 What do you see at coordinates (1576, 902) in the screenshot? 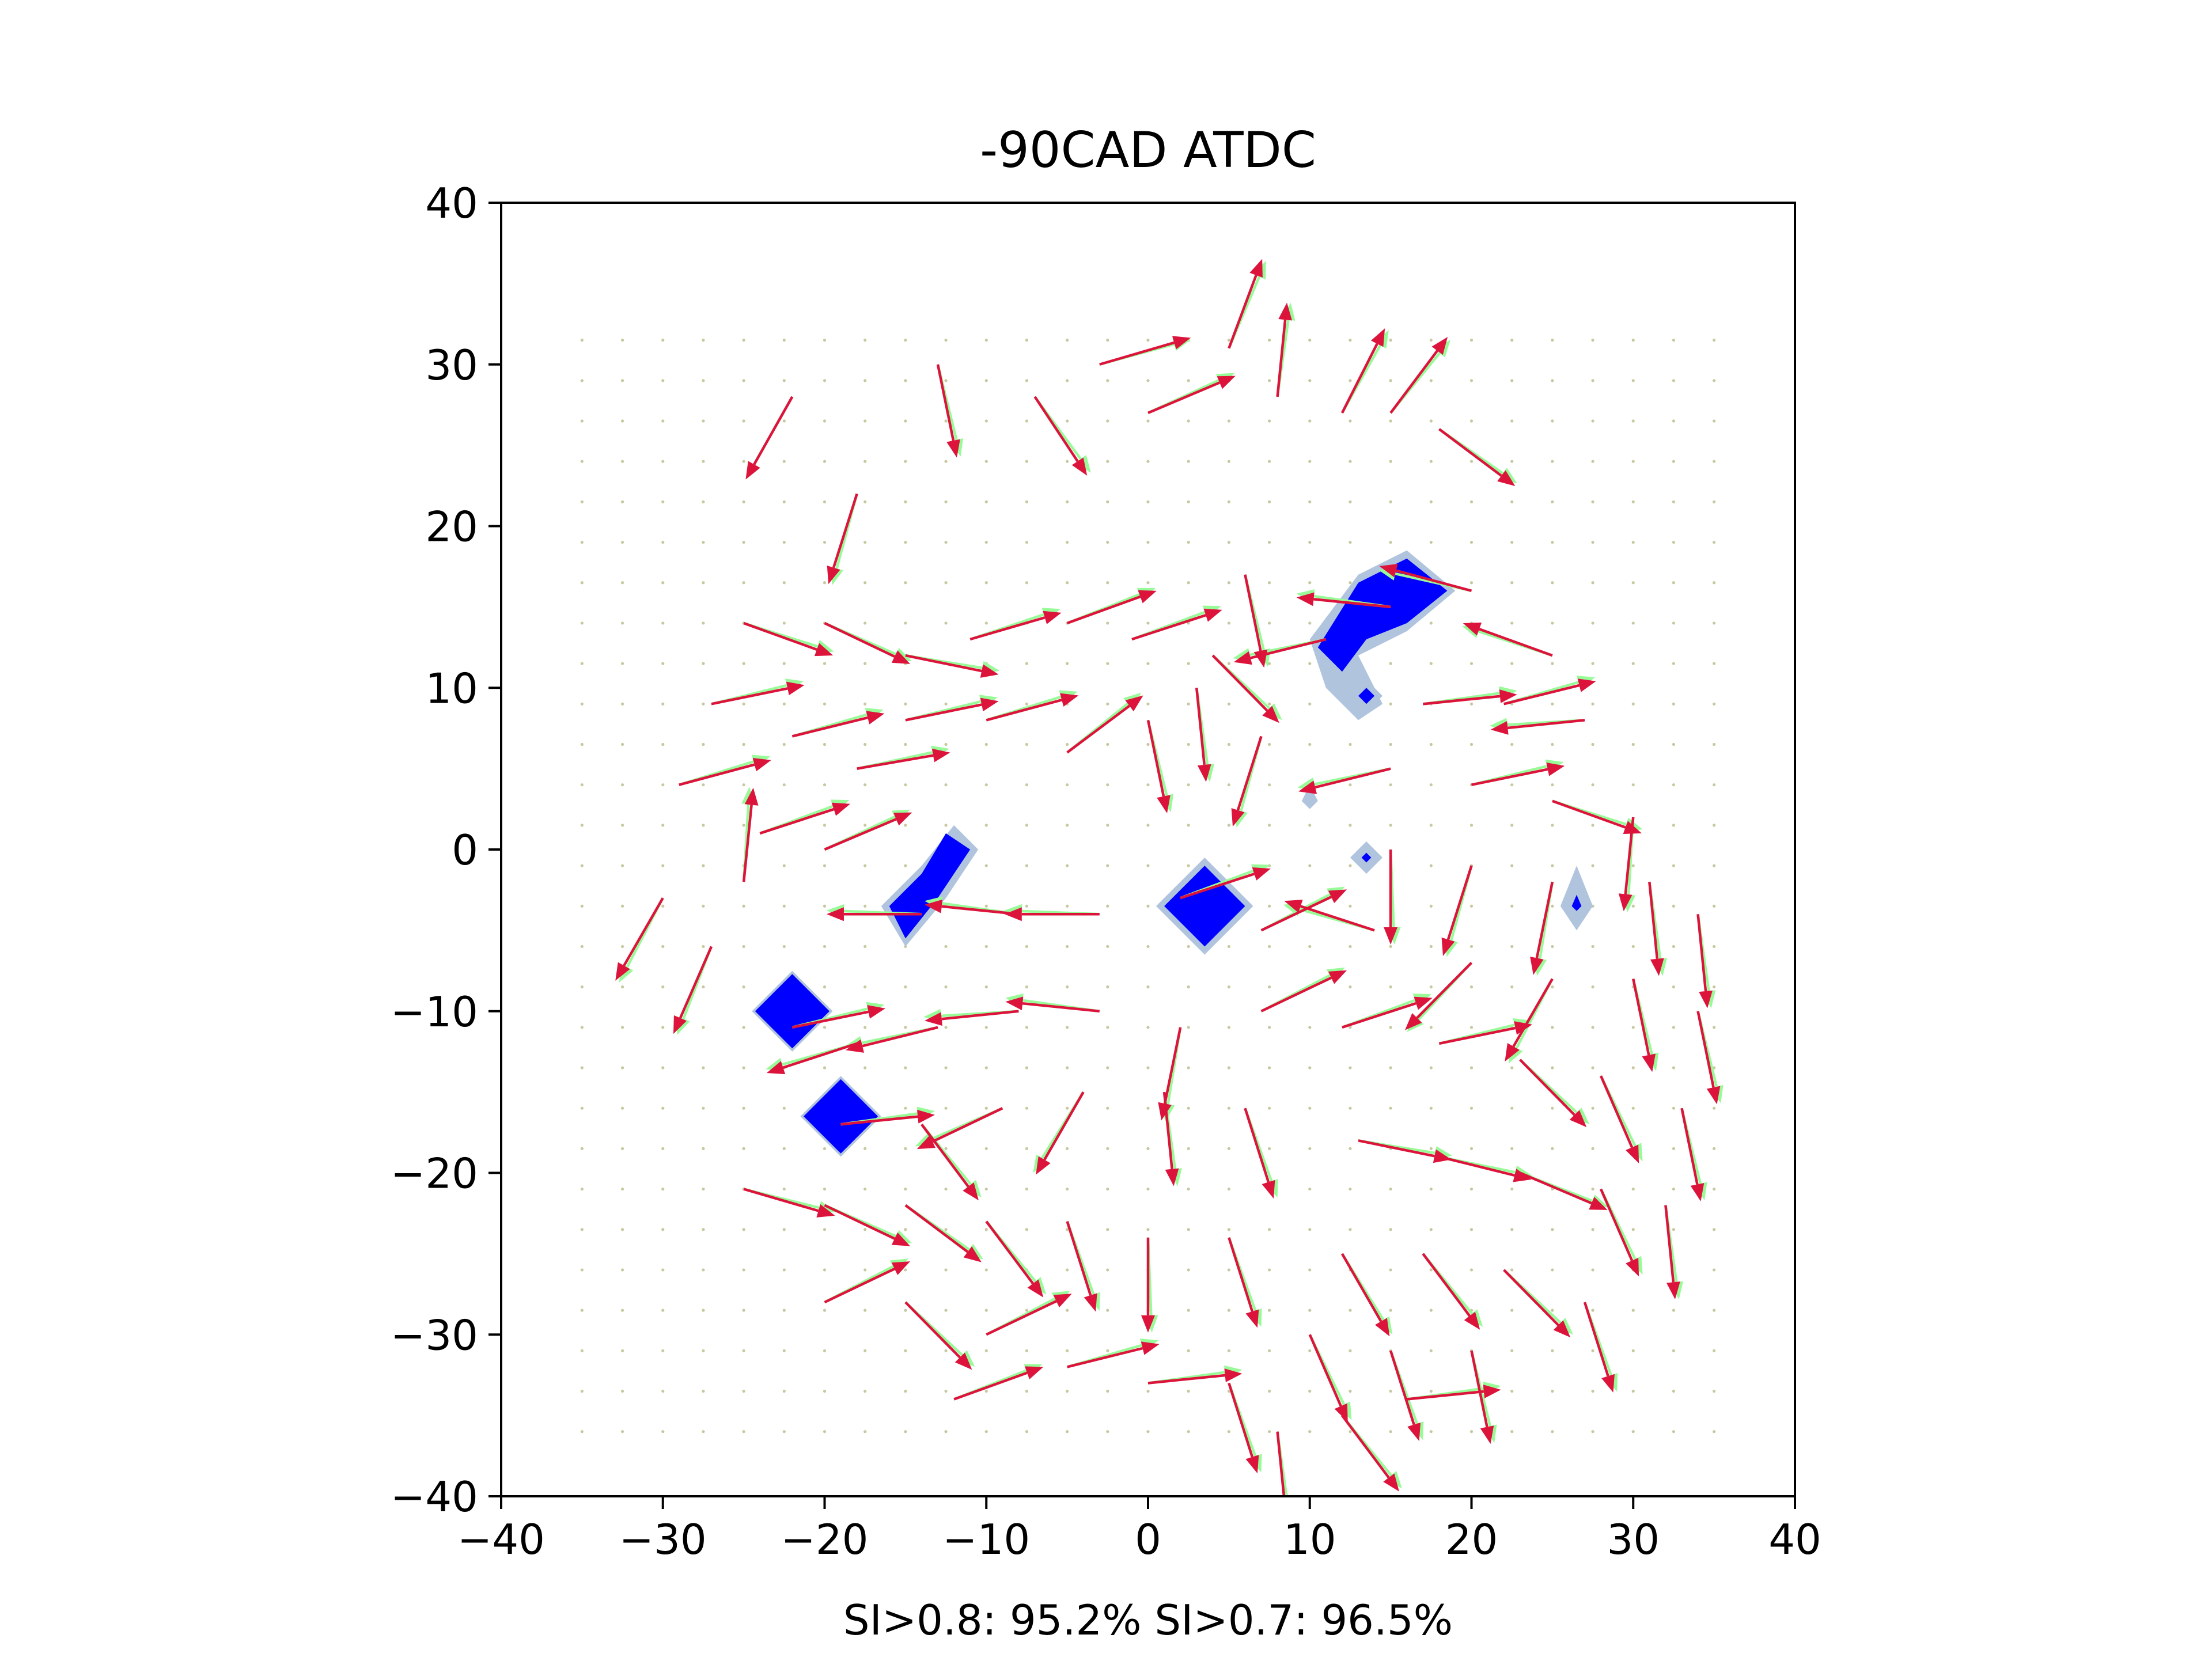
I see `si-region-high` at bounding box center [1576, 902].